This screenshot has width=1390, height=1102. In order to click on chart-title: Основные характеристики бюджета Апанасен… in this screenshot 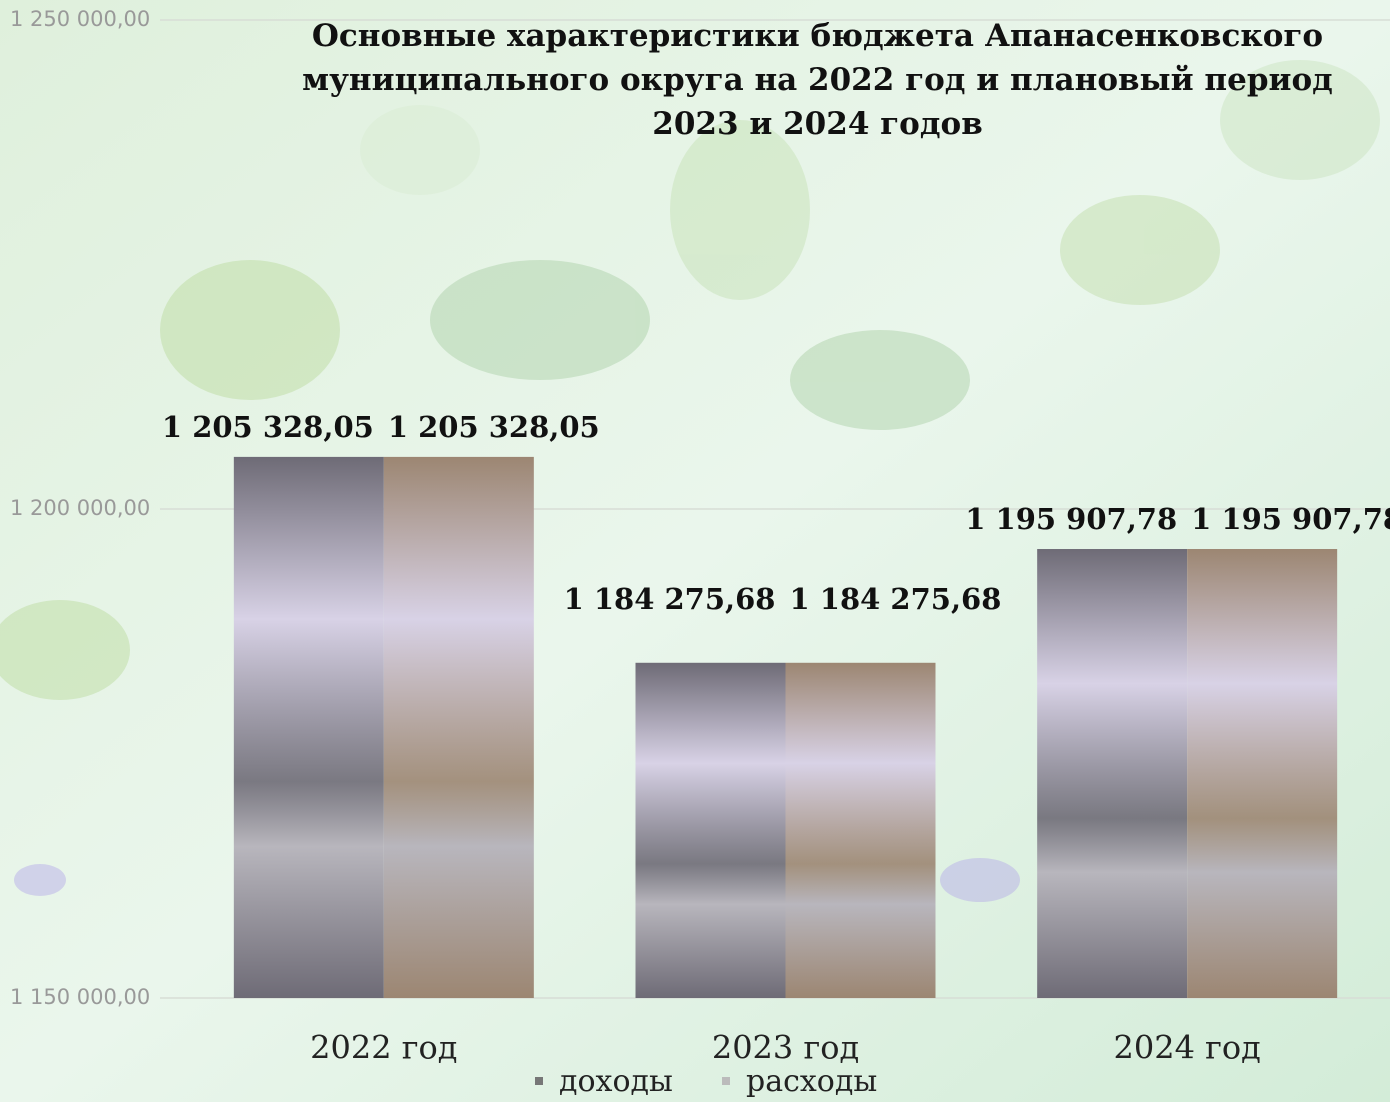, I will do `click(817, 80)`.